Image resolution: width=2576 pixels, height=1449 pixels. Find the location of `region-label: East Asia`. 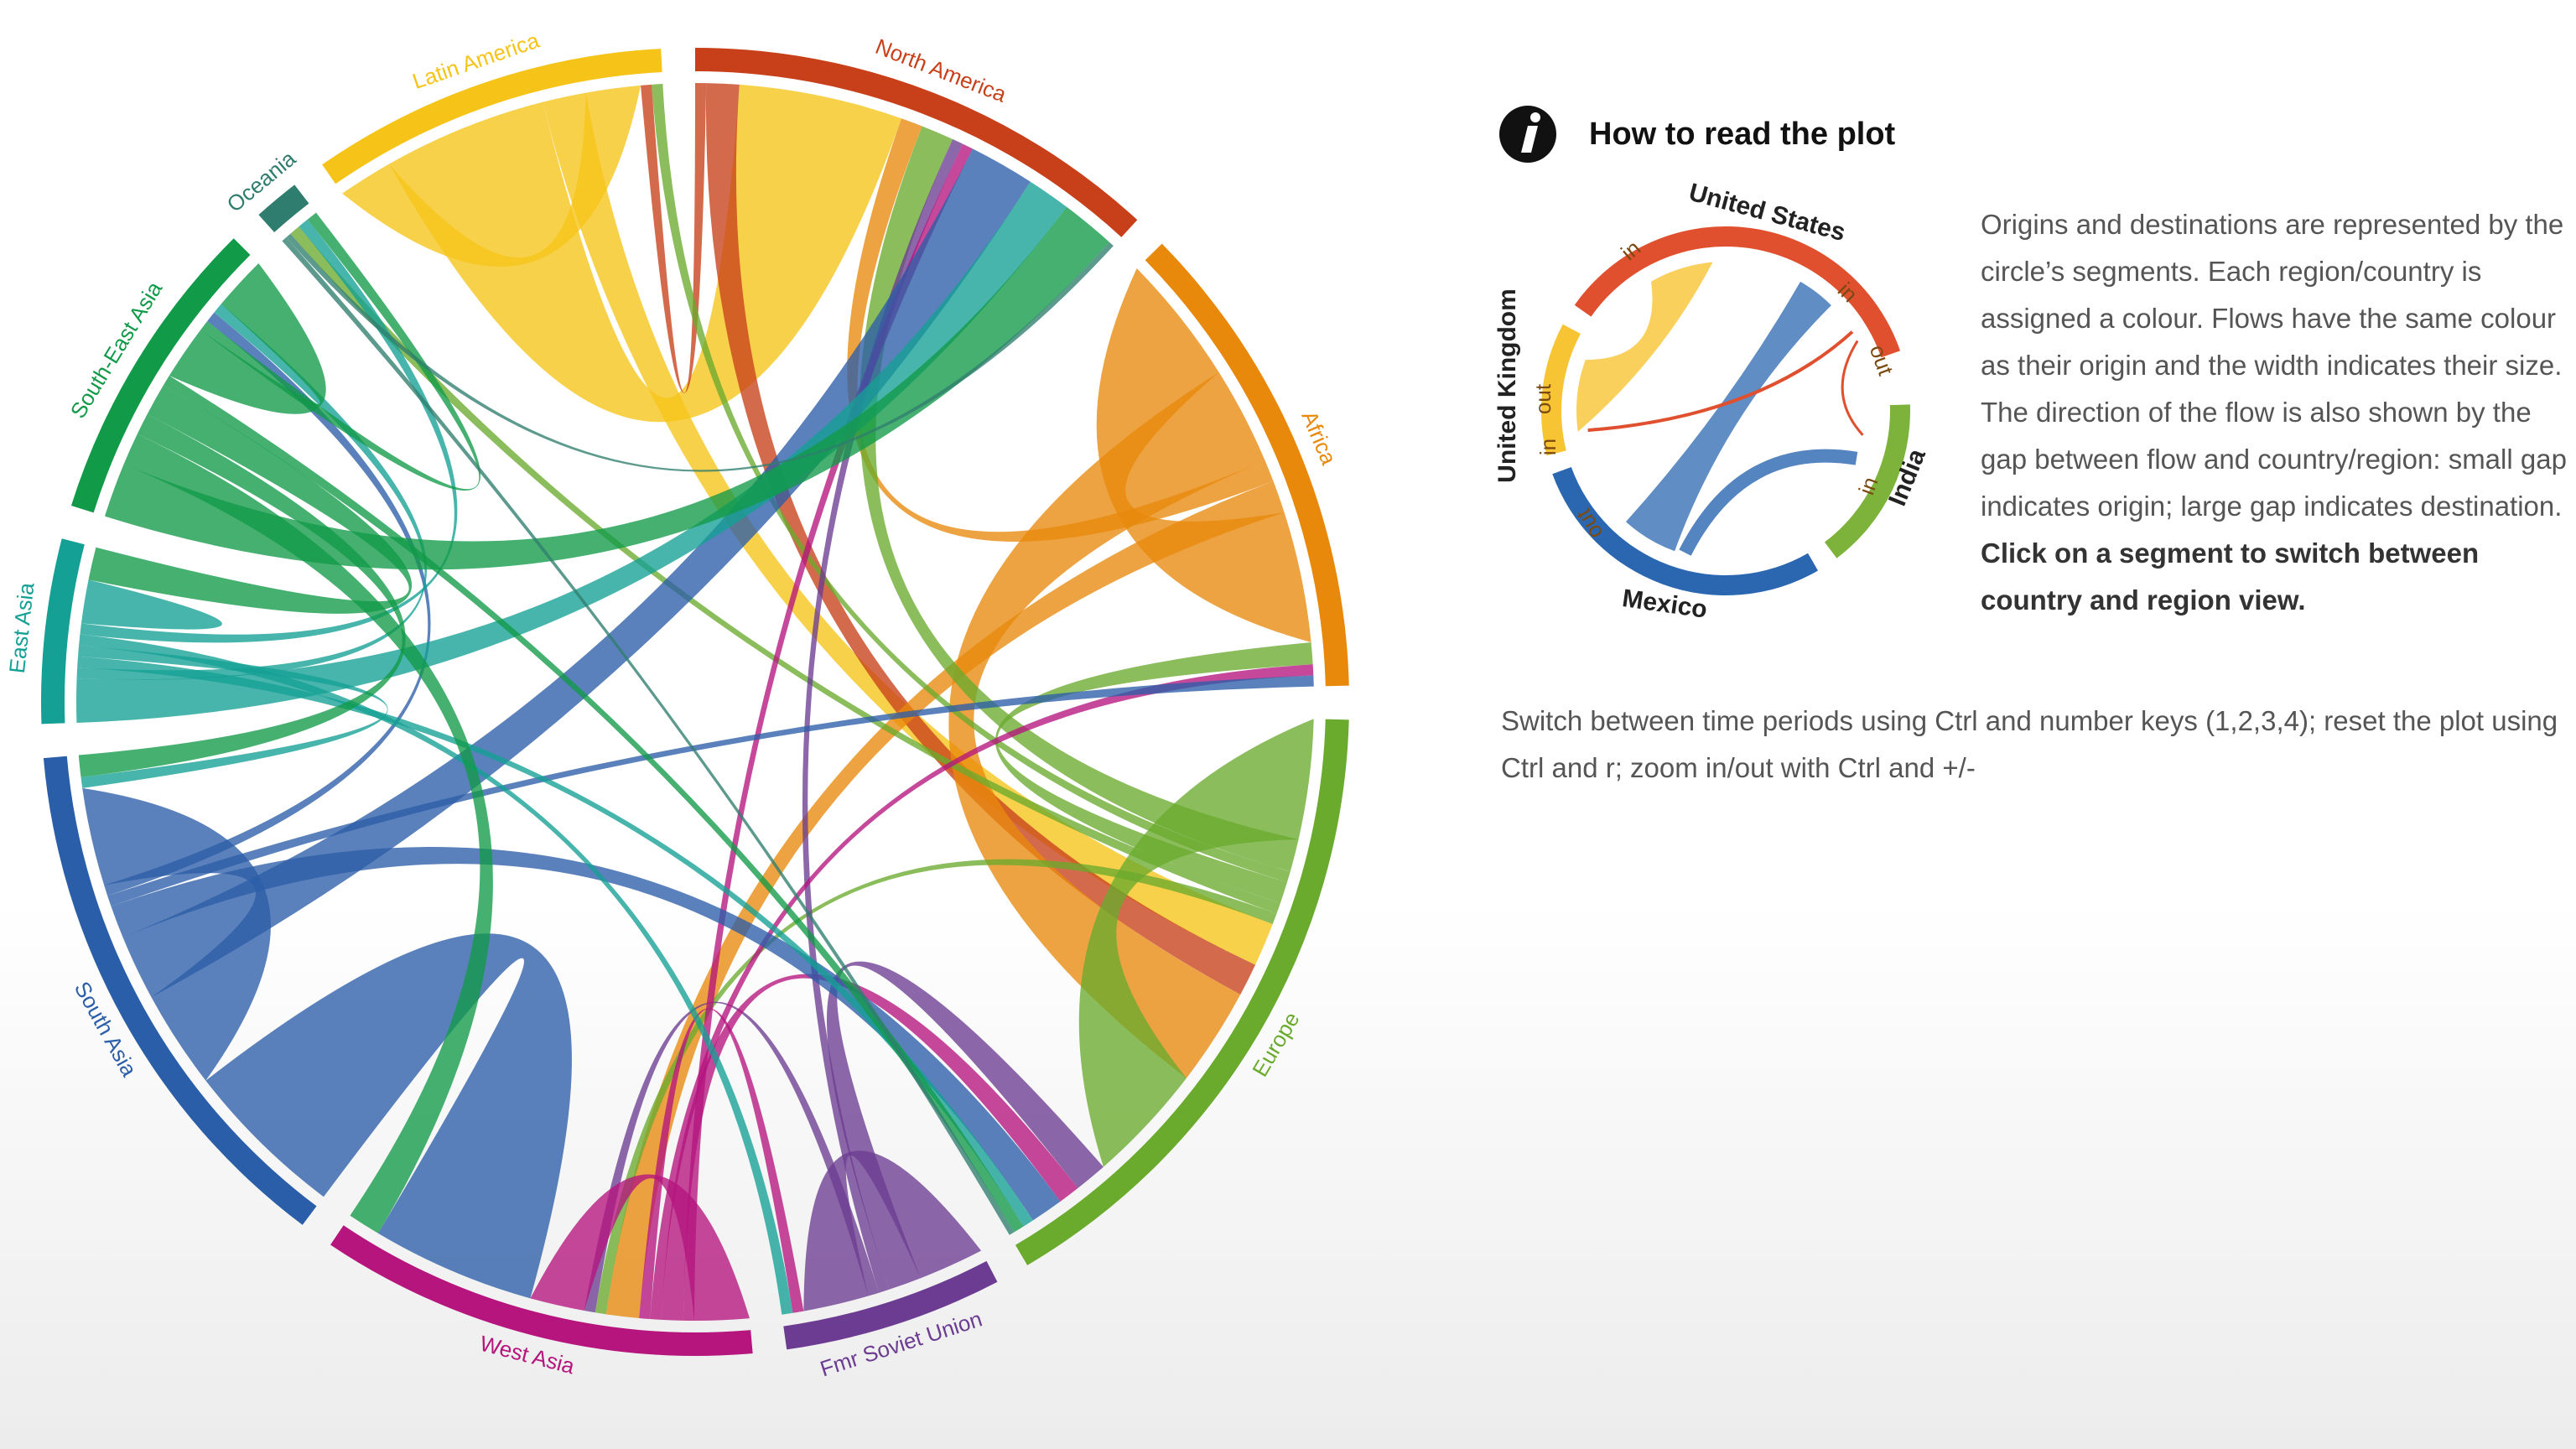

region-label: East Asia is located at coordinates (21, 628).